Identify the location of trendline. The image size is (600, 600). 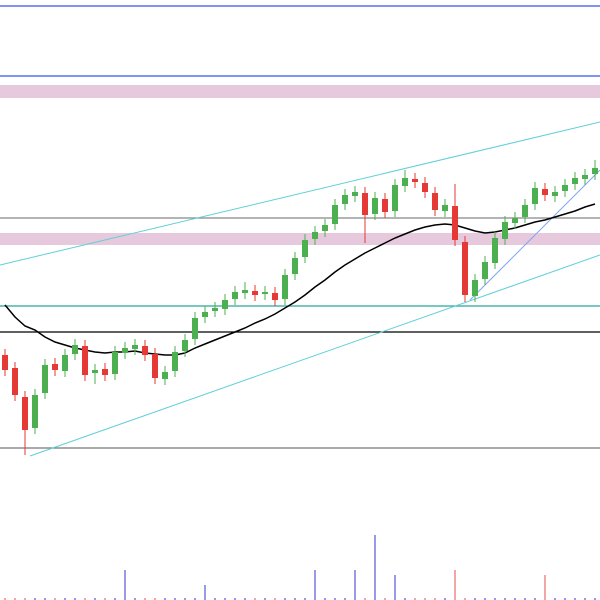
(534, 235).